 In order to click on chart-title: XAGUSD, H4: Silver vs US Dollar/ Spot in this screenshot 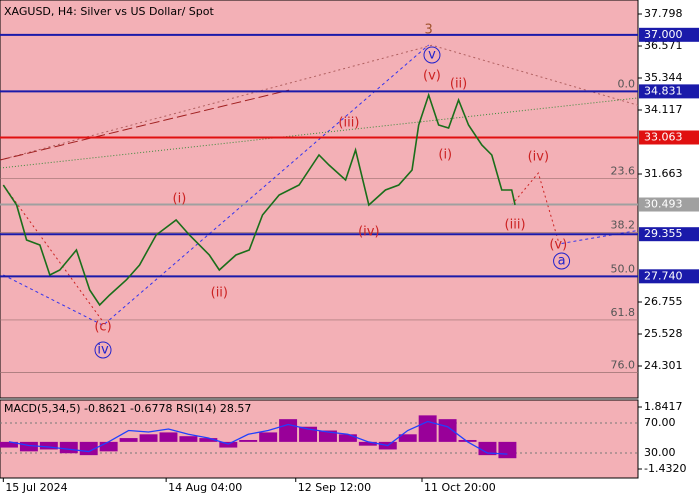, I will do `click(109, 11)`.